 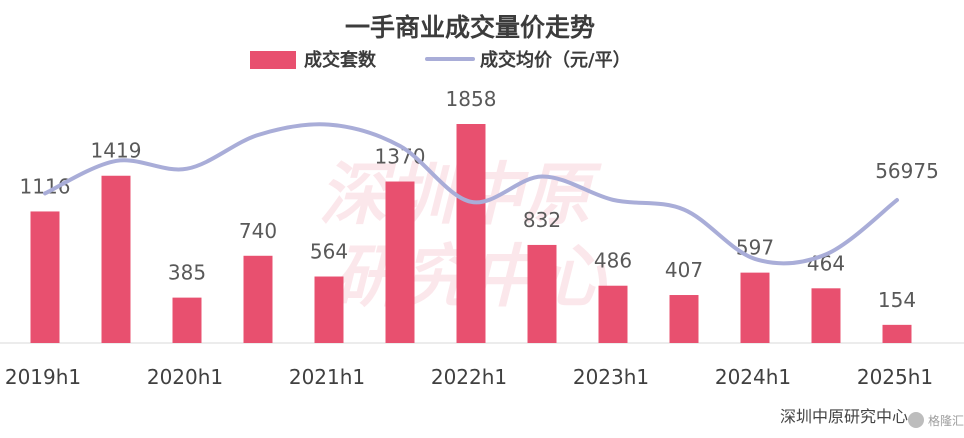 What do you see at coordinates (340, 60) in the screenshot?
I see `legend-label-bar: 成交套数` at bounding box center [340, 60].